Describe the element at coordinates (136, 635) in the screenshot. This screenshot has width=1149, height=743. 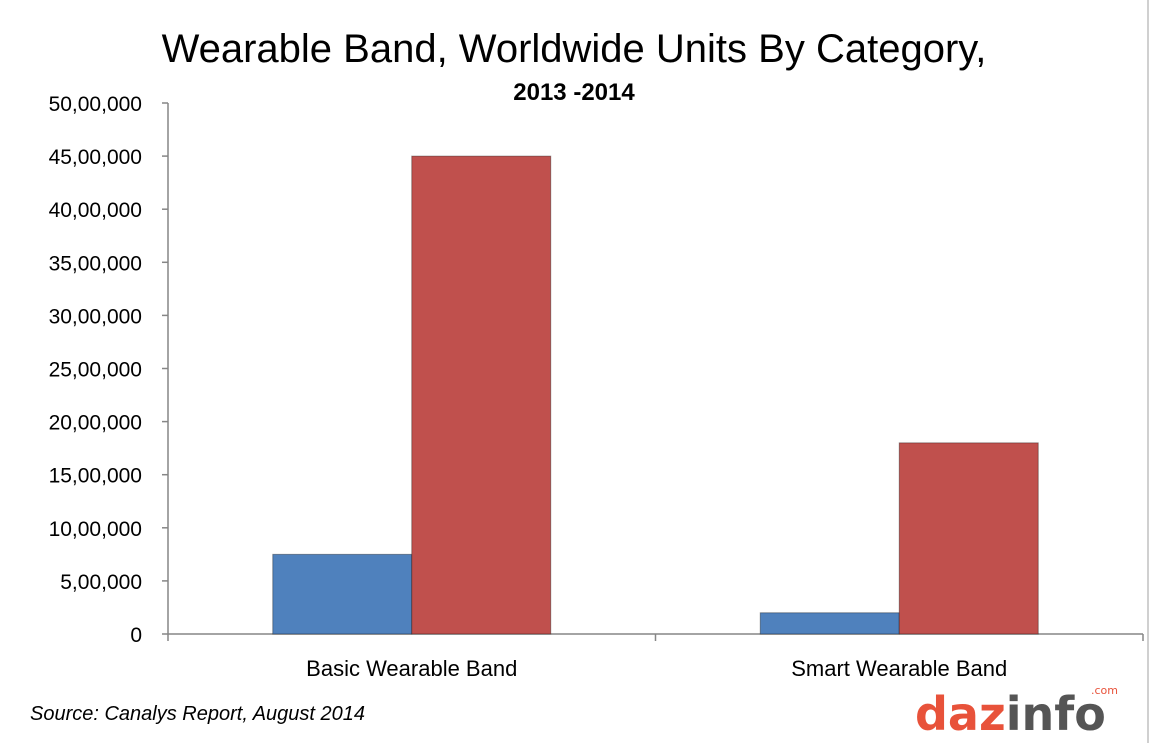
I see `y-tick-label: 0` at that location.